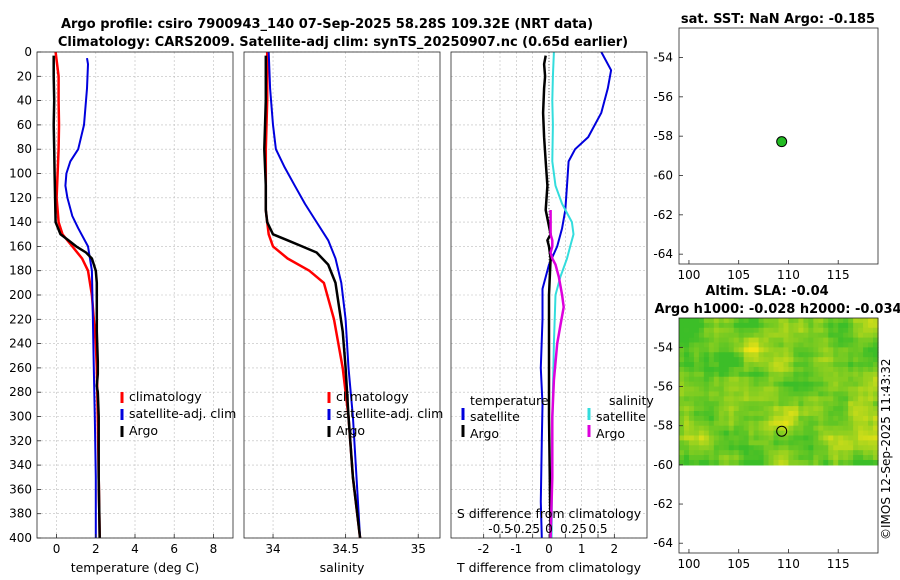 Image resolution: width=900 pixels, height=580 pixels. Describe the element at coordinates (20, 368) in the screenshot. I see `y-tick-label: 260` at that location.